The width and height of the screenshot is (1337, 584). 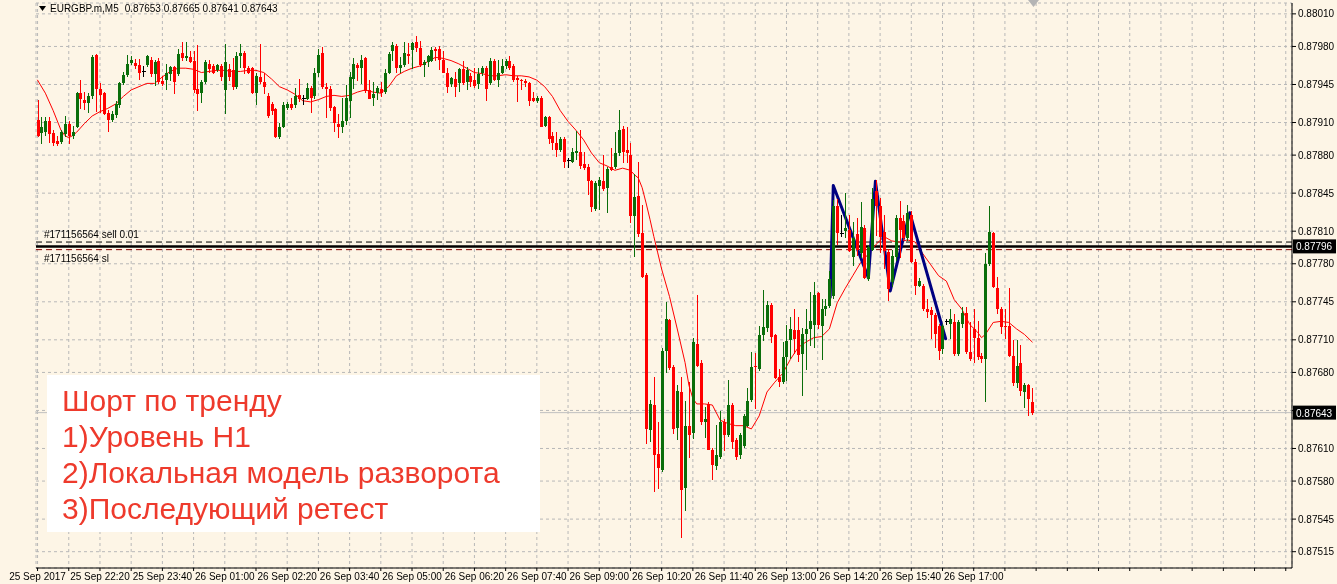 I want to click on x-tick-label: 26 Sep 13:00, so click(x=786, y=577).